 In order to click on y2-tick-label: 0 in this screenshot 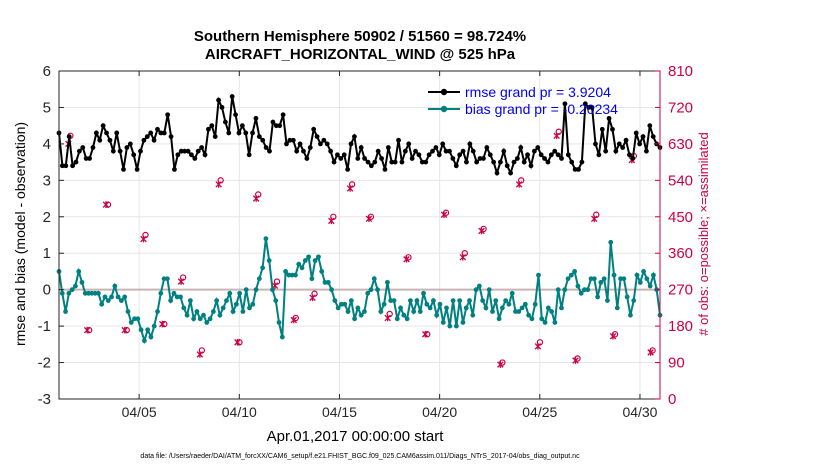, I will do `click(672, 399)`.